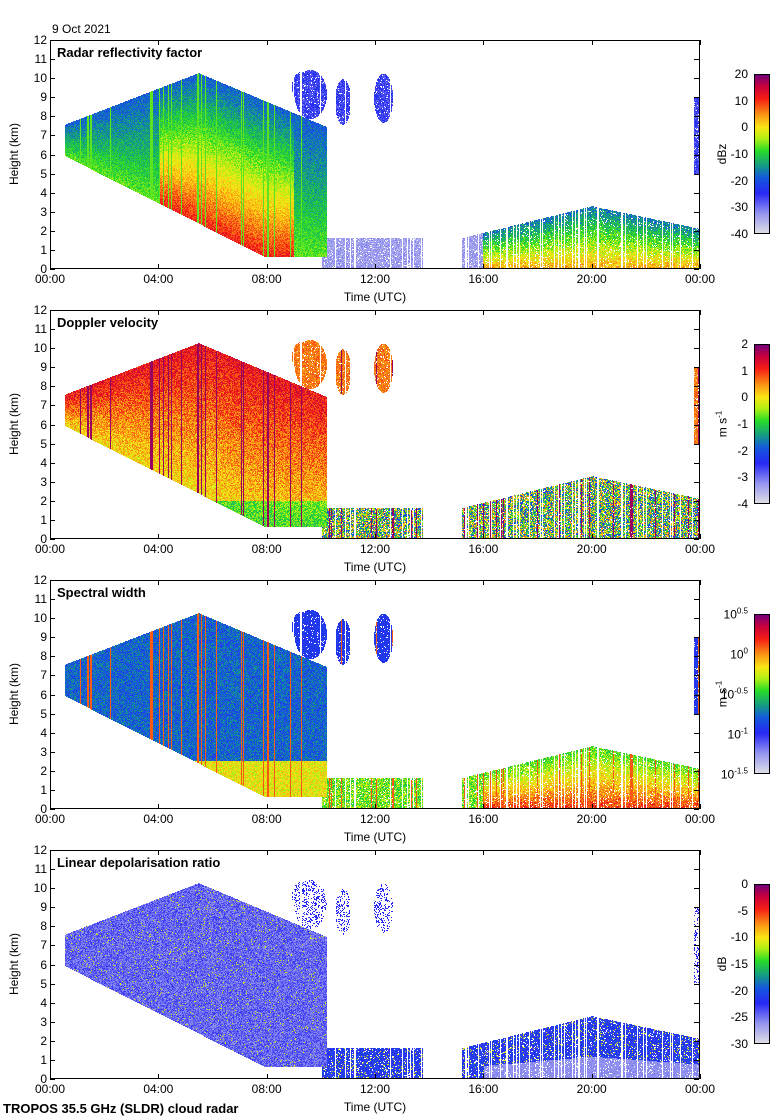 This screenshot has height=1120, width=780. Describe the element at coordinates (81, 29) in the screenshot. I see `date-label: 9 Oct 2021` at that location.